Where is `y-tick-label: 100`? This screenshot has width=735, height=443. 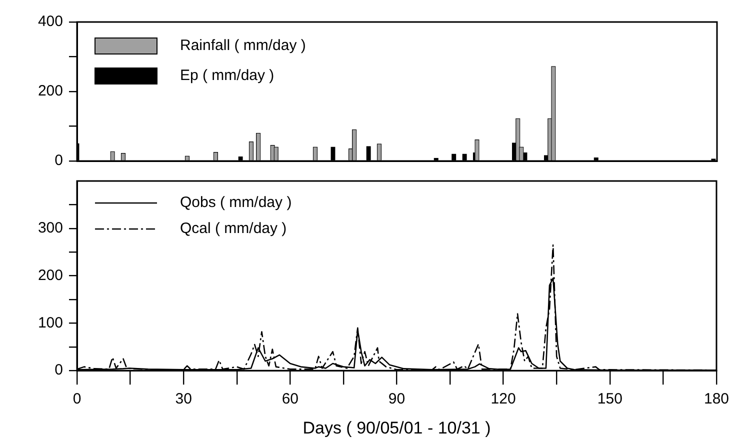 y-tick-label: 100 is located at coordinates (50, 323).